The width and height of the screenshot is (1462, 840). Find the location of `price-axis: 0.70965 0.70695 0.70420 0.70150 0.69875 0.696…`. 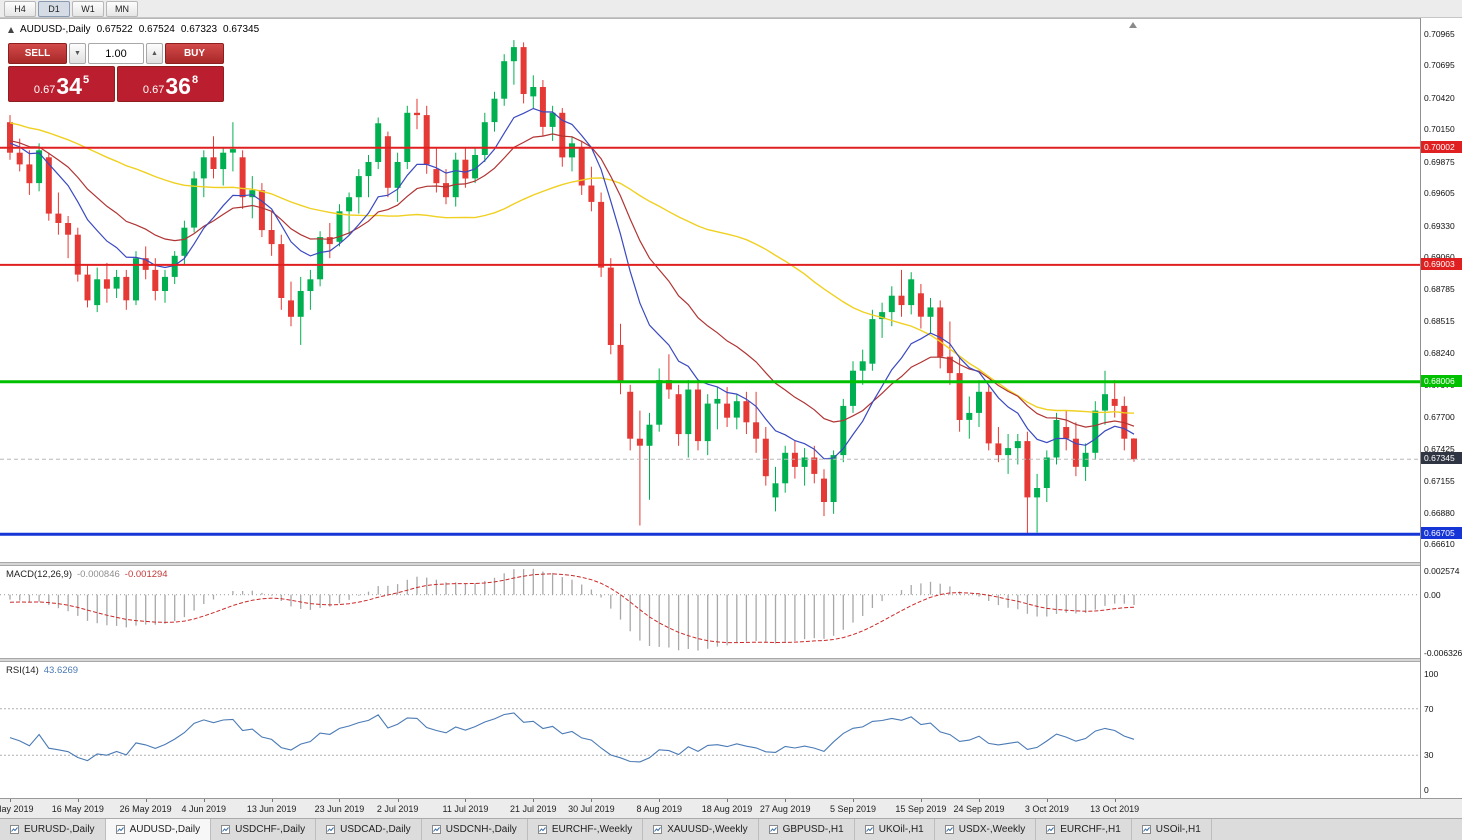

price-axis: 0.70965 0.70695 0.70420 0.70150 0.69875 0.696… is located at coordinates (1441, 408).